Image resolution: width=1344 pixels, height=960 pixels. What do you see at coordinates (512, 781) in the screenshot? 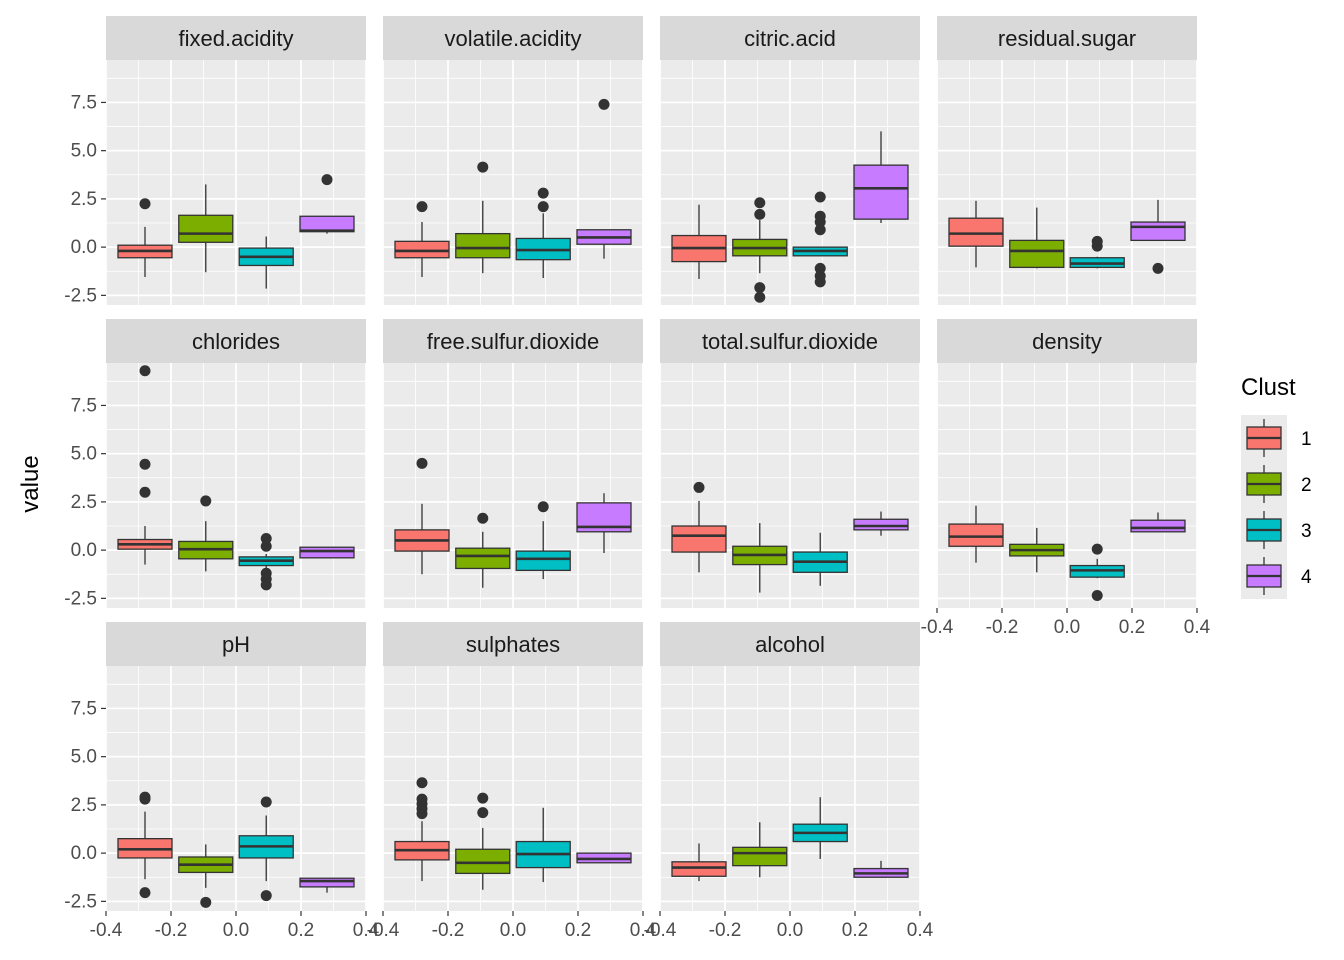
I see `facet-panel: sulphates -0.4 -0.2 0.0 0.2 0.4` at bounding box center [512, 781].